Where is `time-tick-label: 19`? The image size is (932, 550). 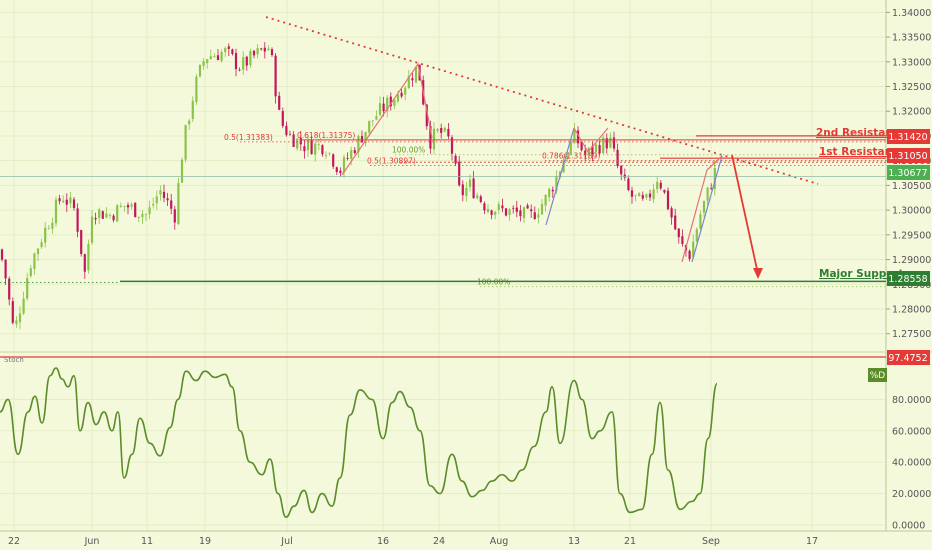 time-tick-label: 19 is located at coordinates (205, 541).